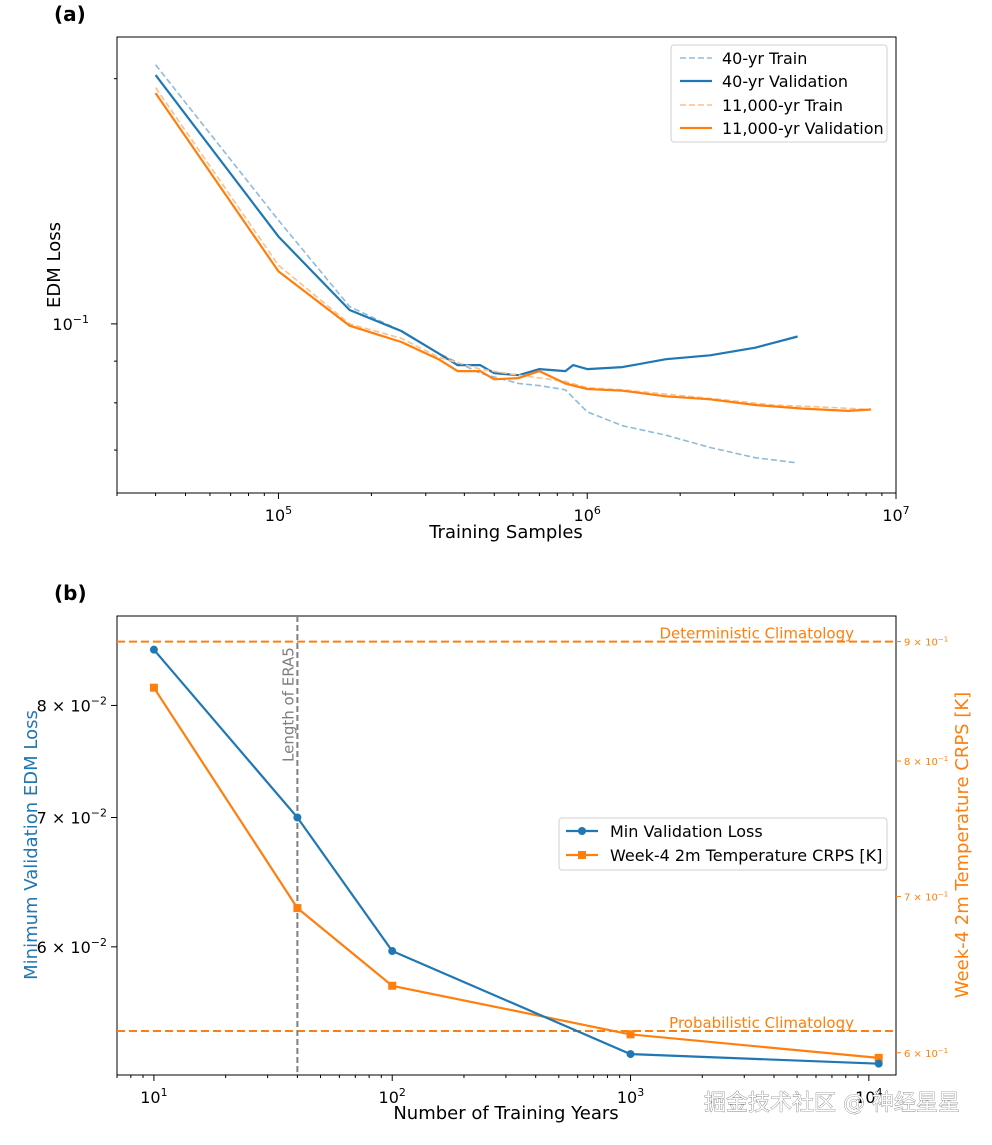 The height and width of the screenshot is (1145, 992). I want to click on x-tick-label: 10⁴, so click(868, 1096).